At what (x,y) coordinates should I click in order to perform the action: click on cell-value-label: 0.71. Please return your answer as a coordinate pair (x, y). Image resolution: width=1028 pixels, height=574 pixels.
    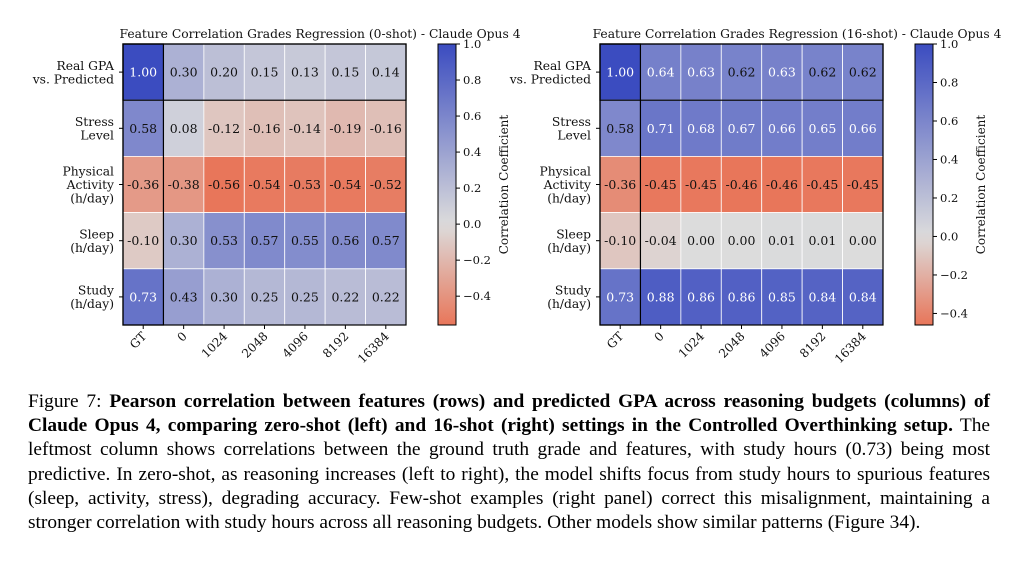
    Looking at the image, I should click on (661, 128).